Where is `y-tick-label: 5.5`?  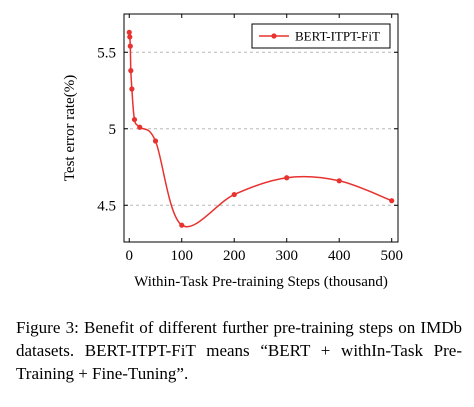
y-tick-label: 5.5 is located at coordinates (106, 53).